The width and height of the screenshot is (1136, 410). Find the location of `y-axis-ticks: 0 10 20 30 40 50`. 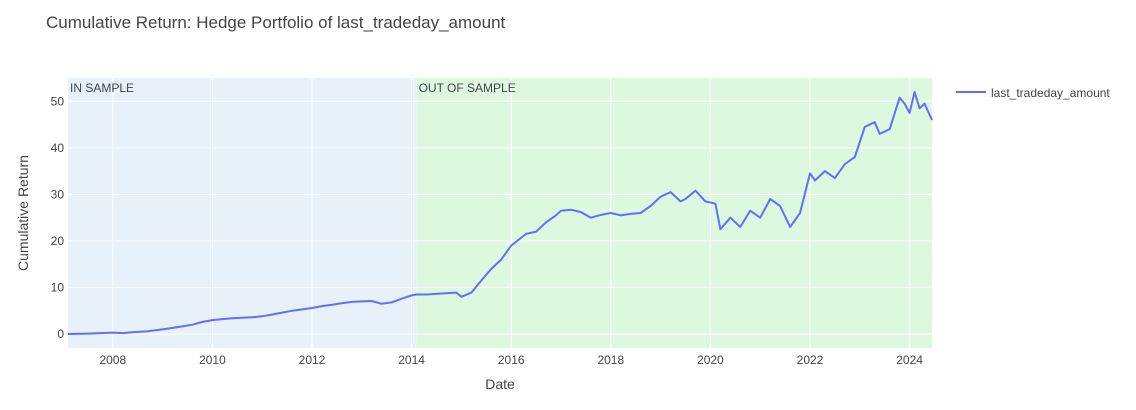

y-axis-ticks: 0 10 20 30 40 50 is located at coordinates (58, 217).